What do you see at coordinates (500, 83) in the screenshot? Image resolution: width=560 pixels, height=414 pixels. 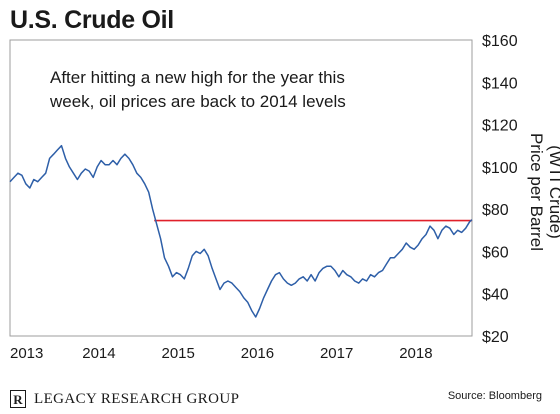 I see `y-tick-label: $140` at bounding box center [500, 83].